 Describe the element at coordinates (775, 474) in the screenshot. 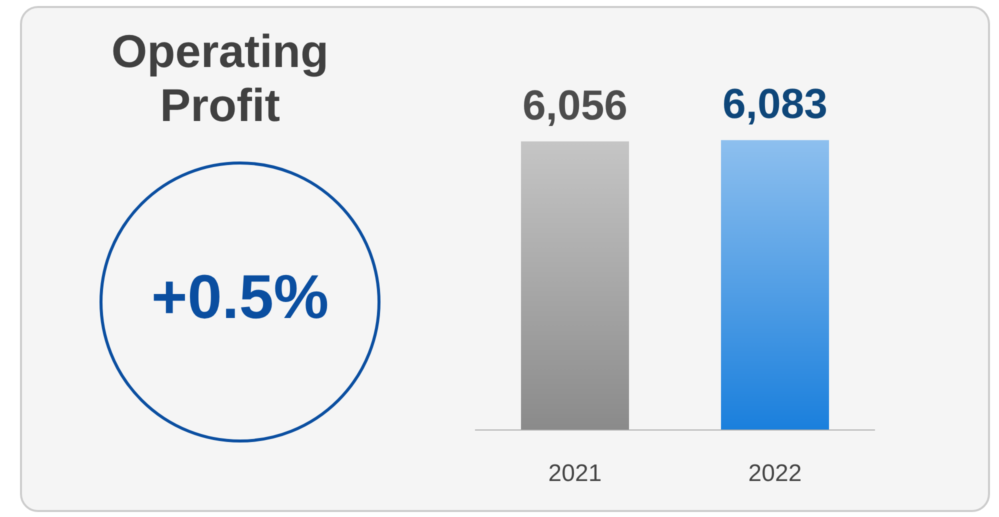

I see `x-tick-label: 2022` at that location.